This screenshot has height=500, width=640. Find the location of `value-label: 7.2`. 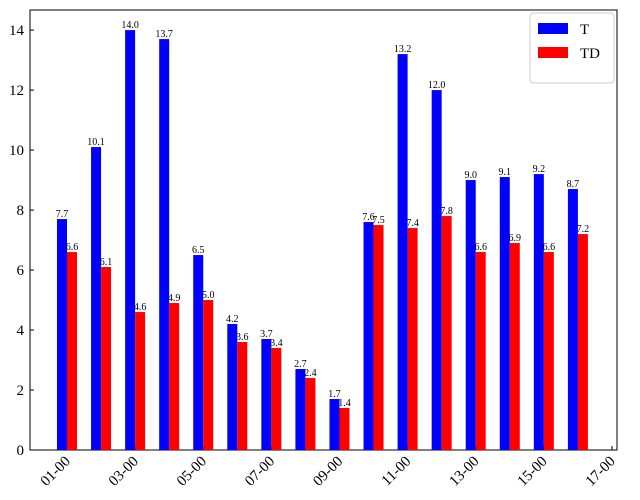

value-label: 7.2 is located at coordinates (583, 229).